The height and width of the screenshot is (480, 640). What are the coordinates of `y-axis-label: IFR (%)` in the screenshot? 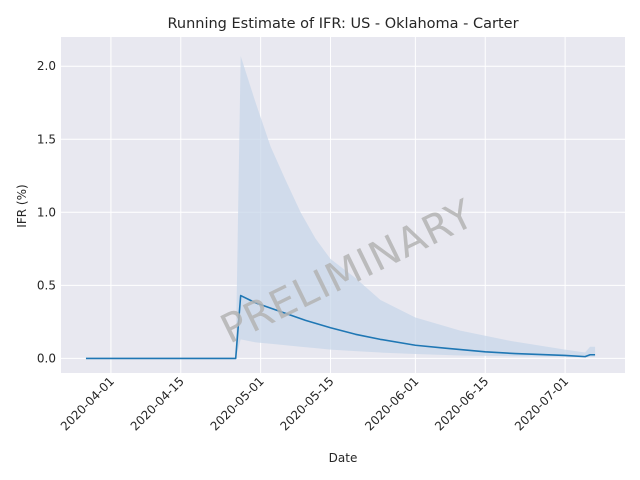 It's located at (22, 205).